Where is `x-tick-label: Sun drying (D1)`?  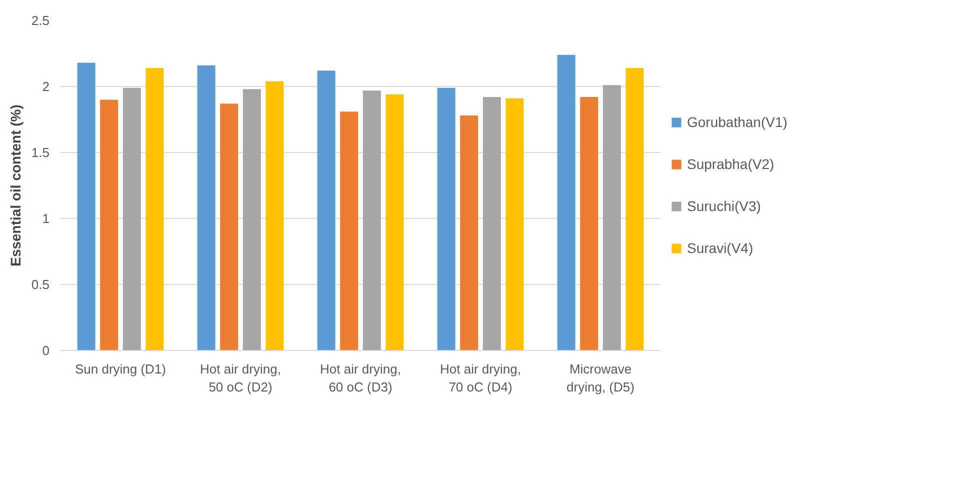
x-tick-label: Sun drying (D1) is located at coordinates (120, 369).